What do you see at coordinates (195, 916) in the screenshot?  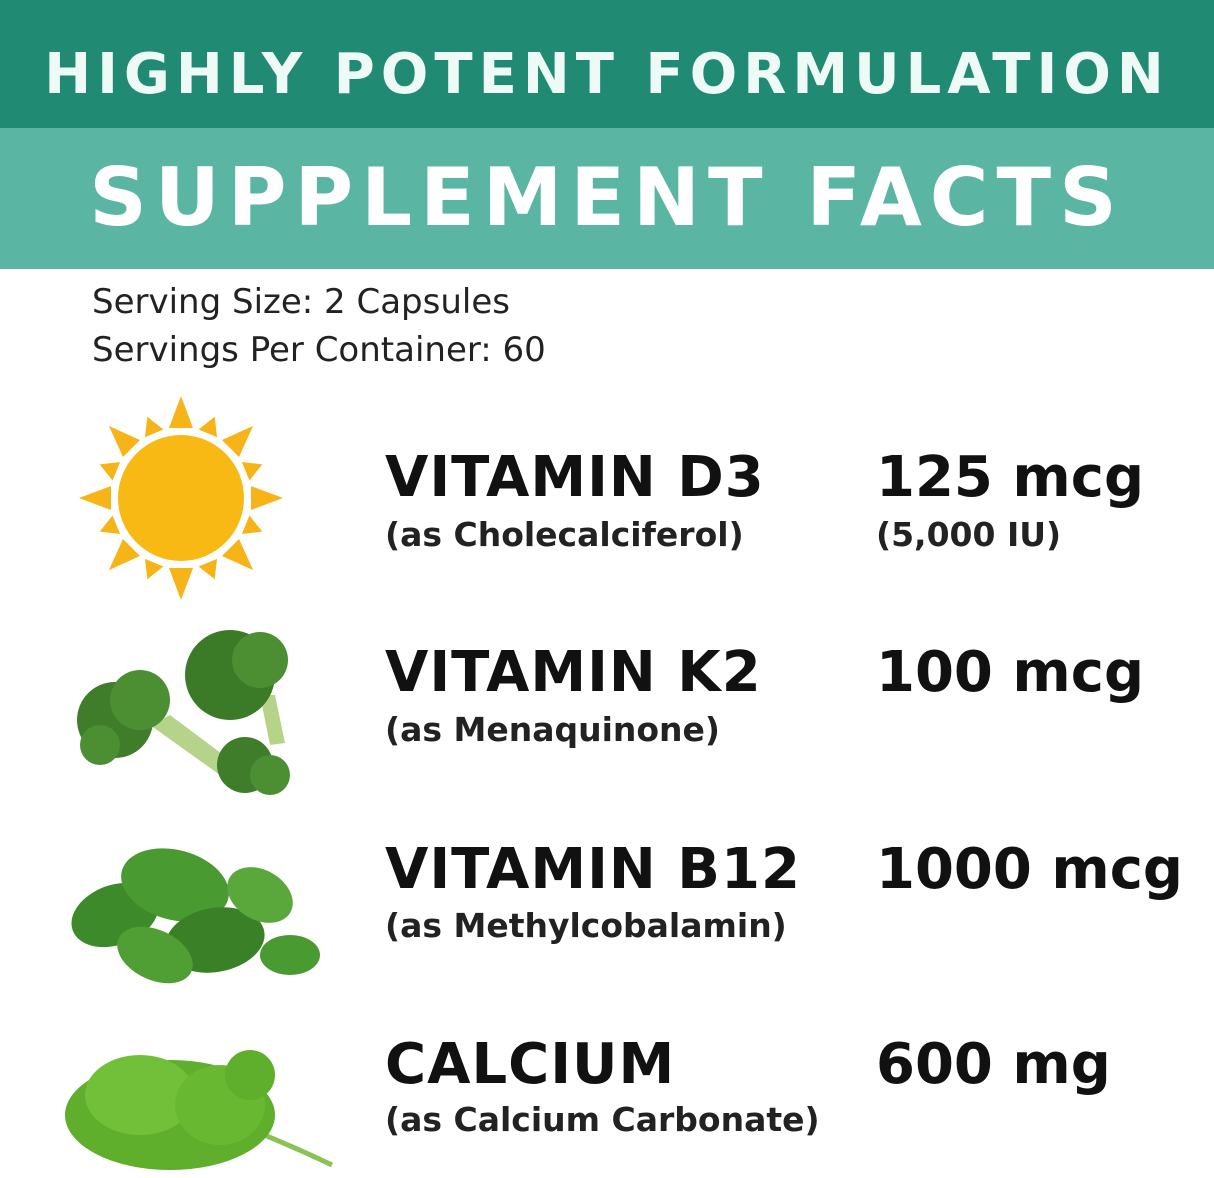 I see `spinach-icon` at bounding box center [195, 916].